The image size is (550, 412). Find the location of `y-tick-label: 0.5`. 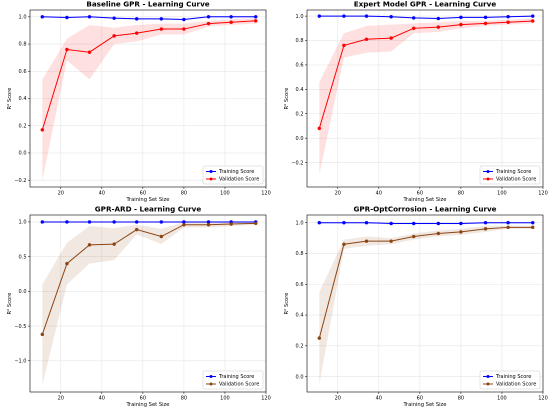

y-tick-label: 0.5 is located at coordinates (23, 257).